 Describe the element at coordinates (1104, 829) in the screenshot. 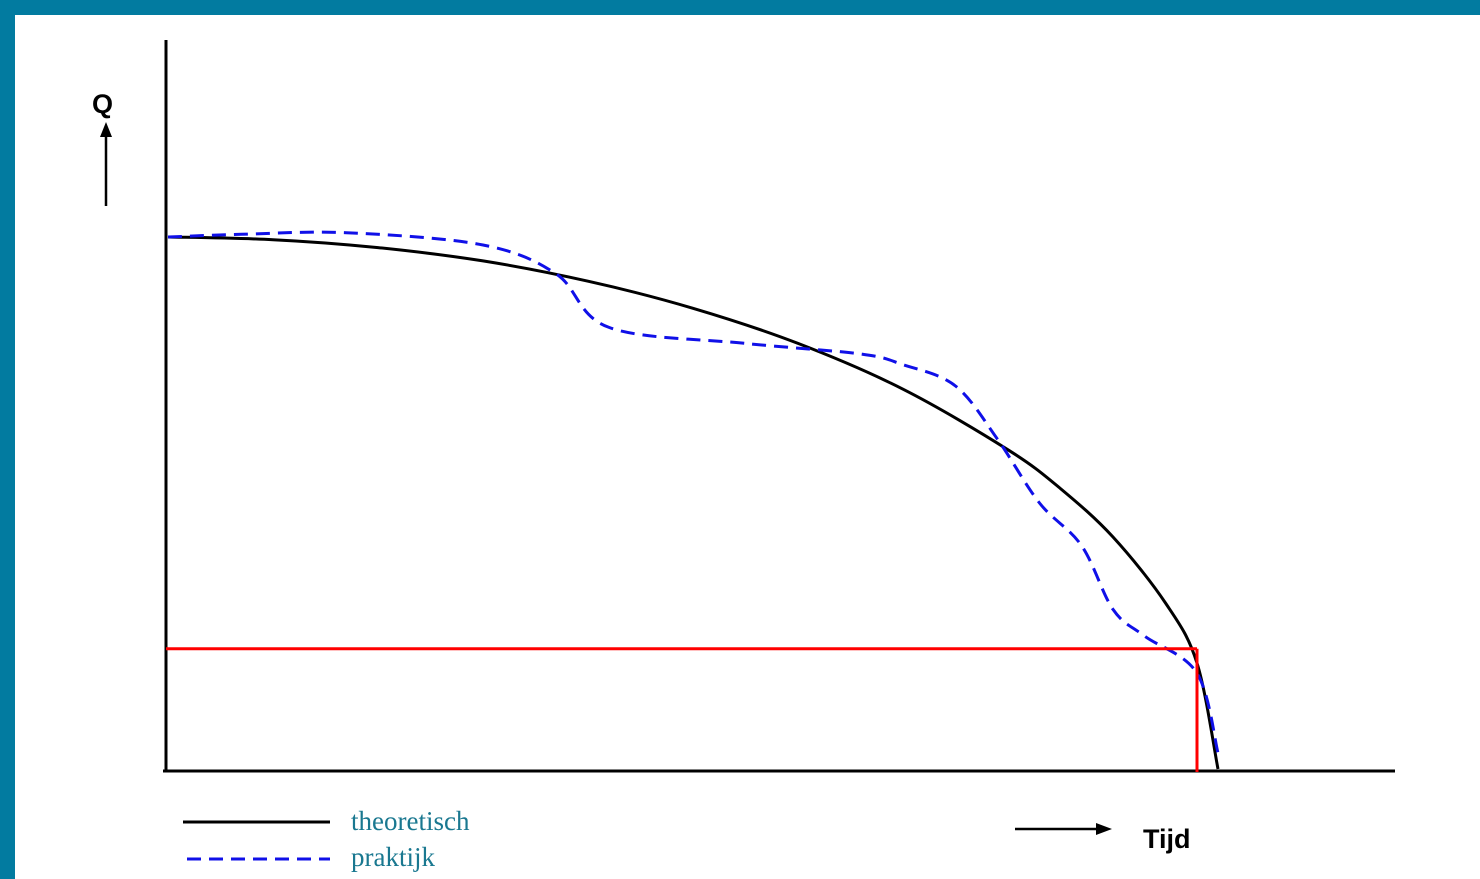

I see `x-axis-arrow-head` at that location.